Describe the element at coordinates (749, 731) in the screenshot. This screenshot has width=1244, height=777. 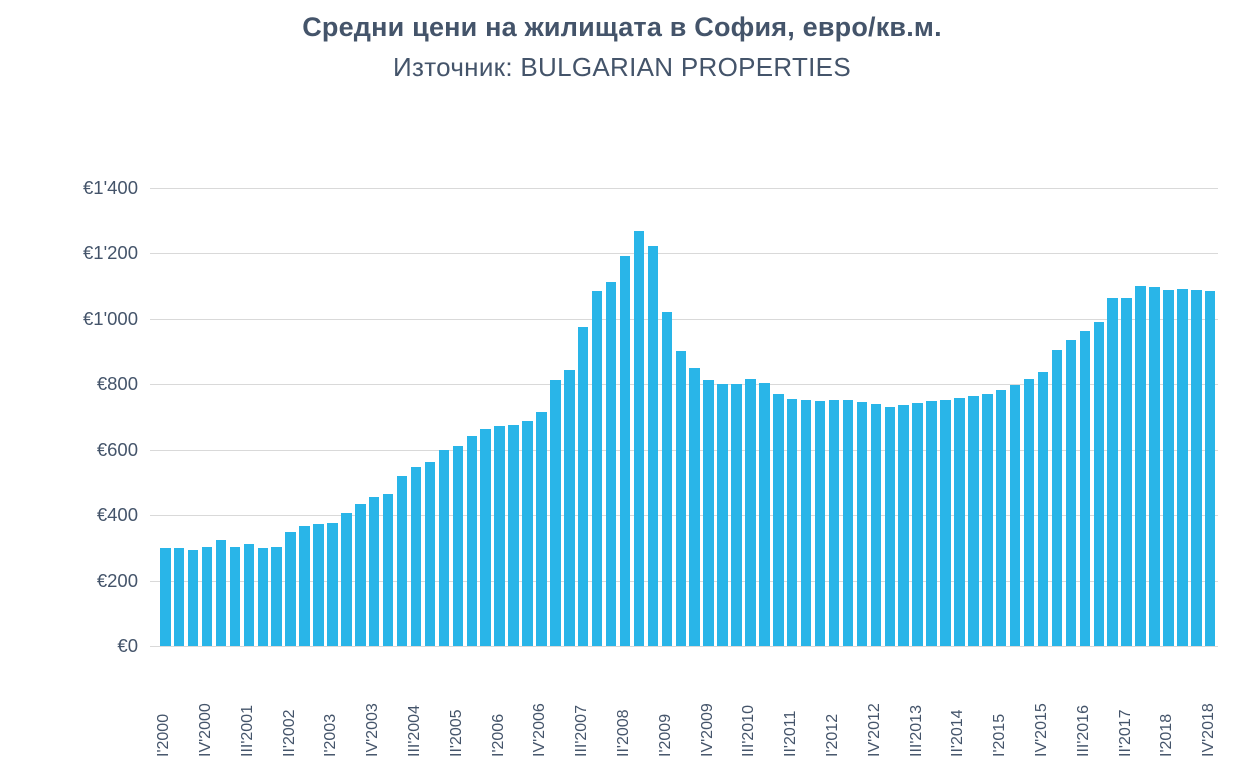
I see `x-tick-label: III'2010` at that location.